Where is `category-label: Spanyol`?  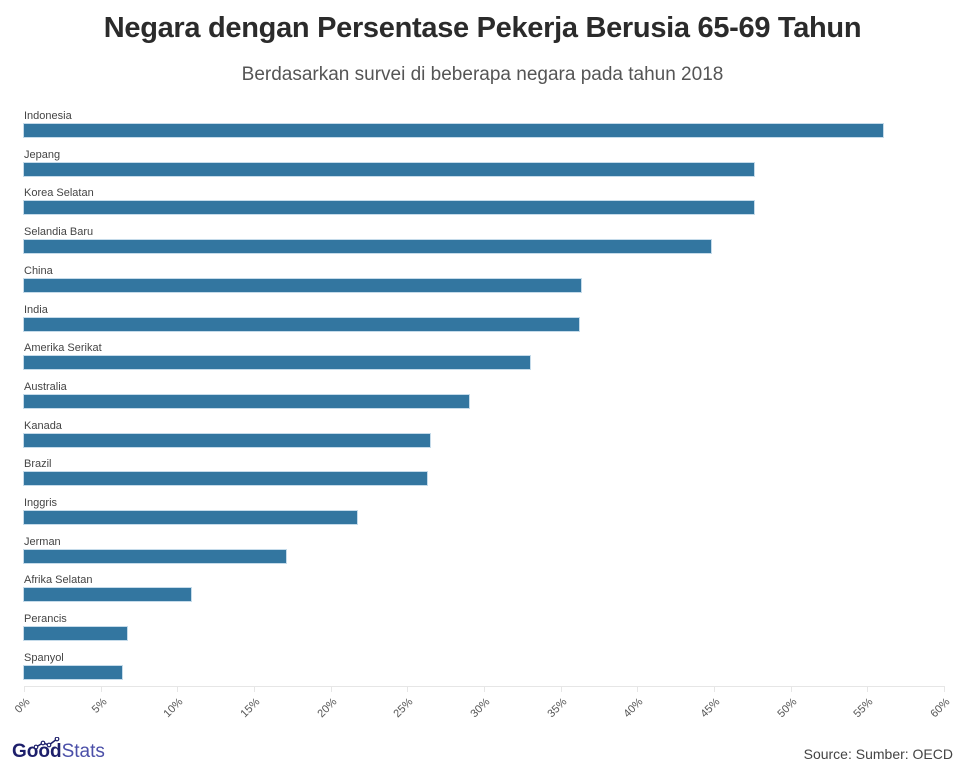 category-label: Spanyol is located at coordinates (44, 657).